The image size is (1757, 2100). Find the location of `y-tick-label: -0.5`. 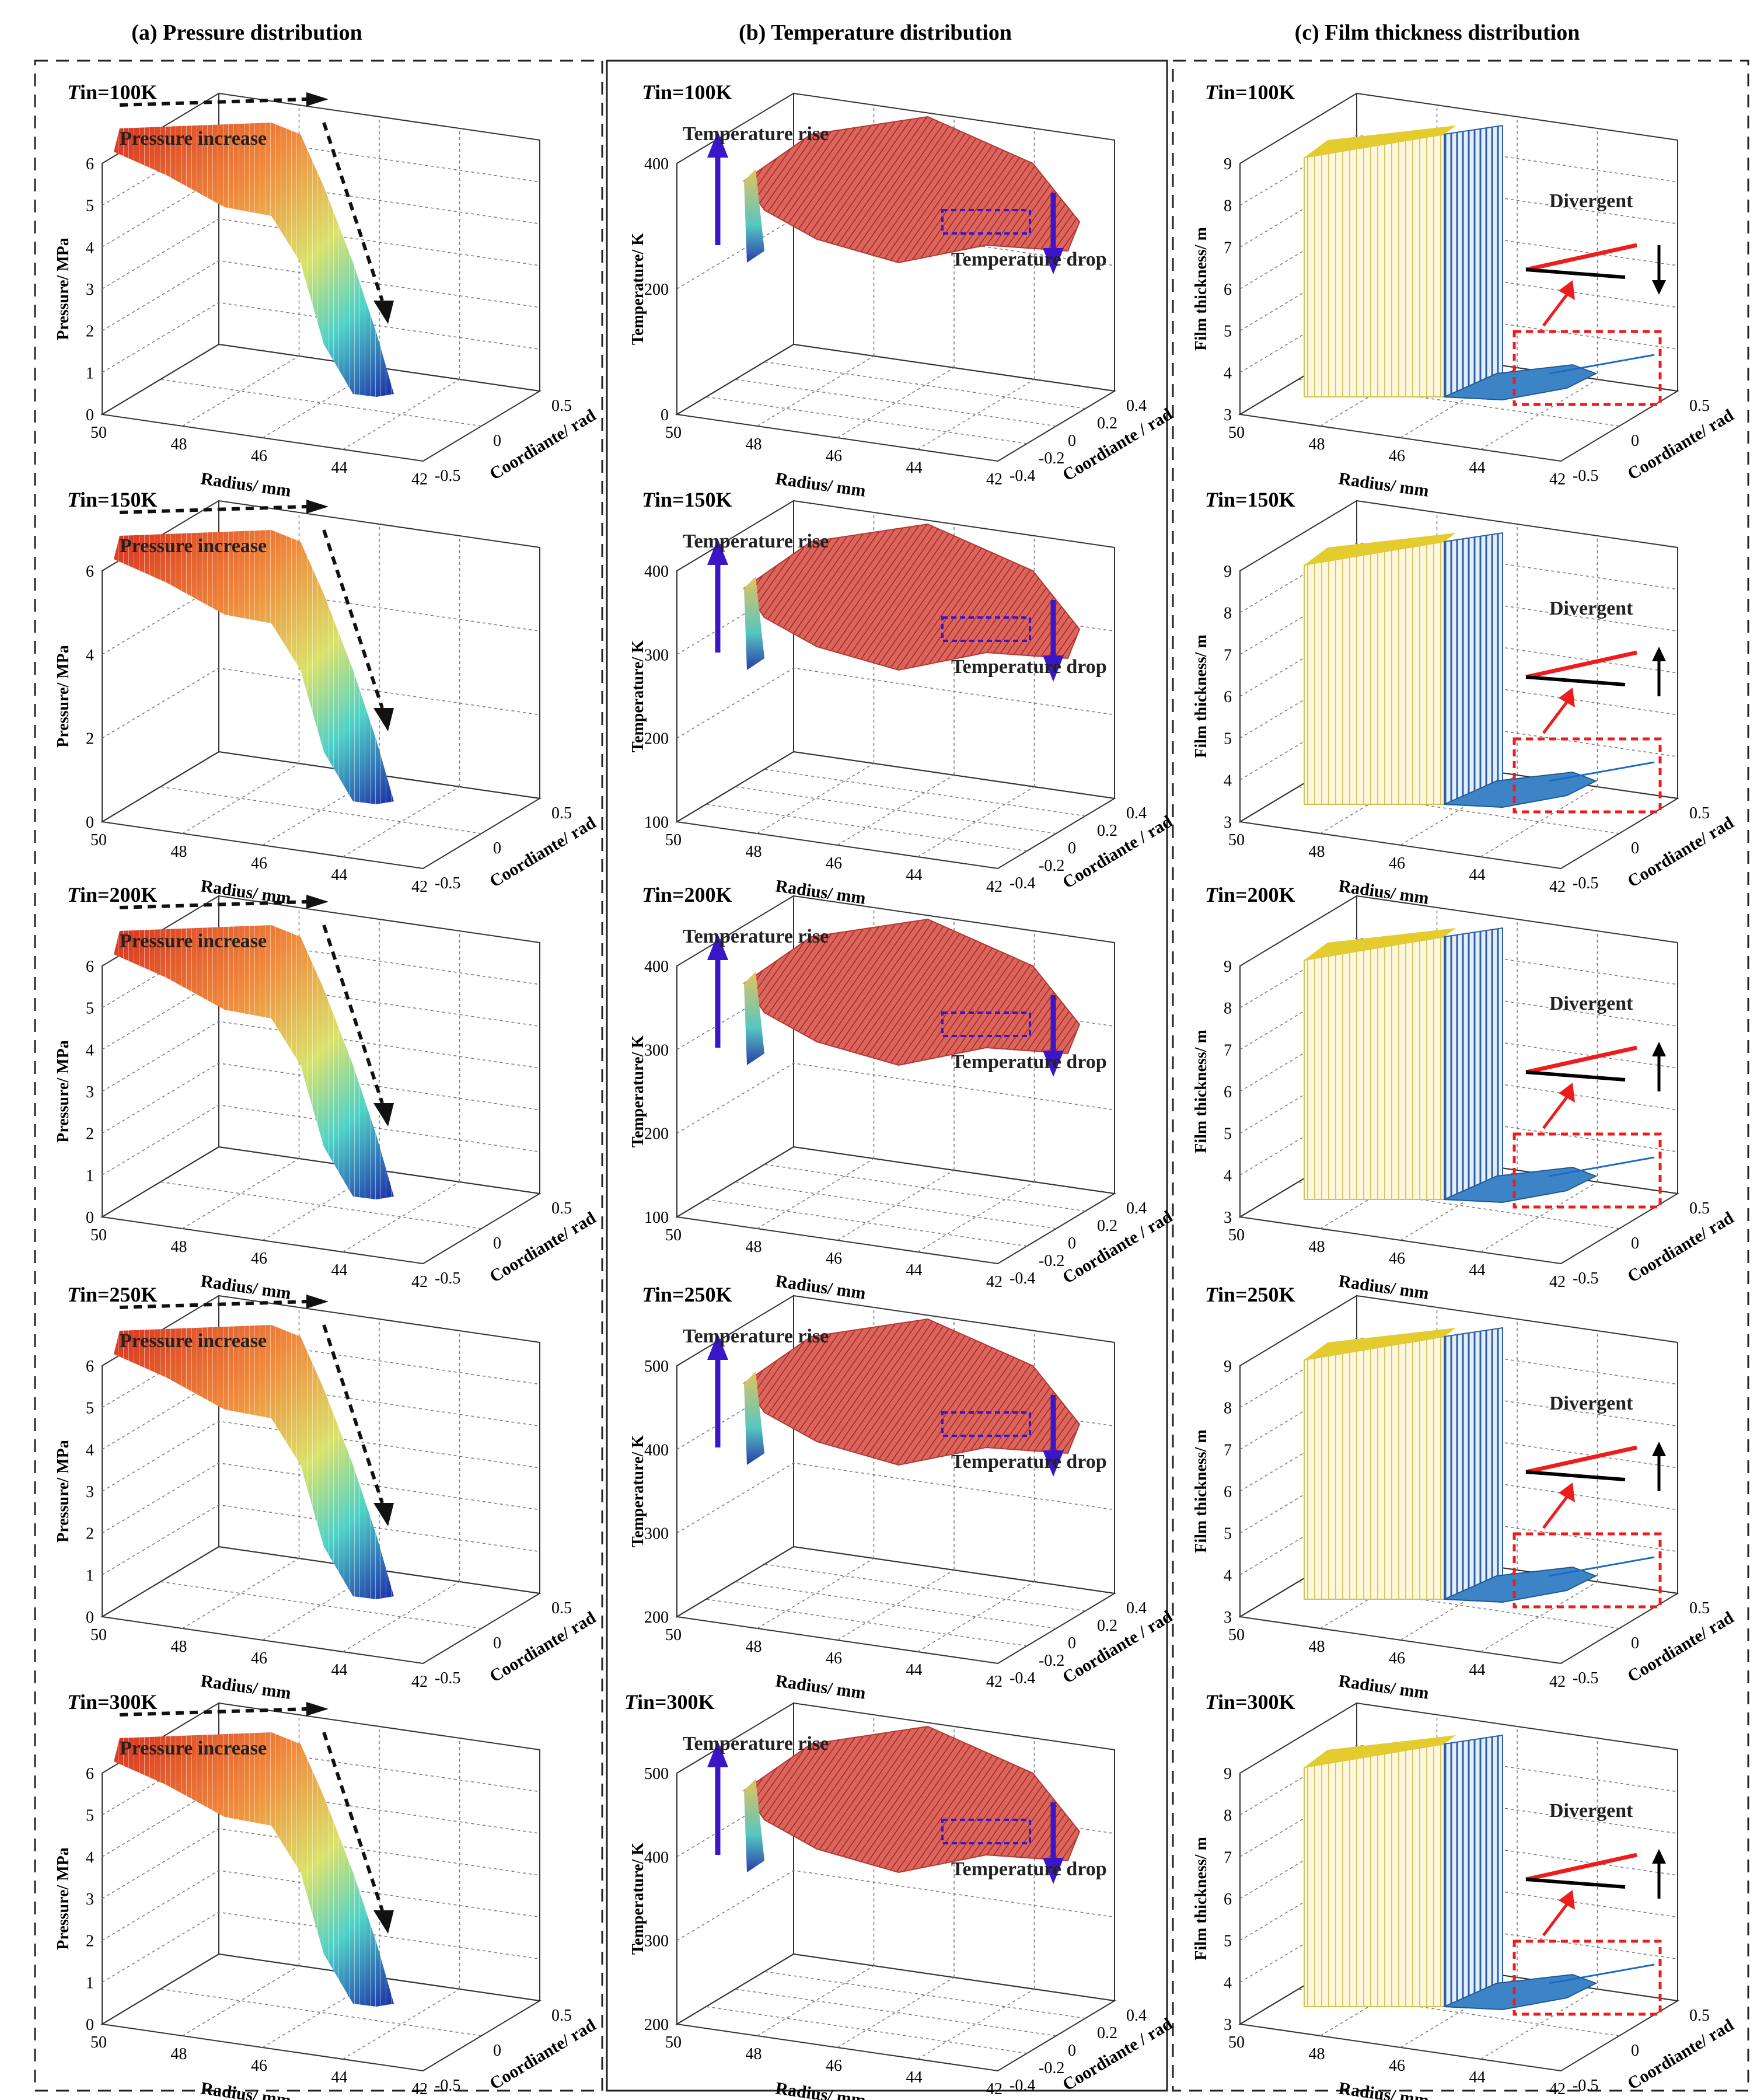

y-tick-label: -0.5 is located at coordinates (447, 883).